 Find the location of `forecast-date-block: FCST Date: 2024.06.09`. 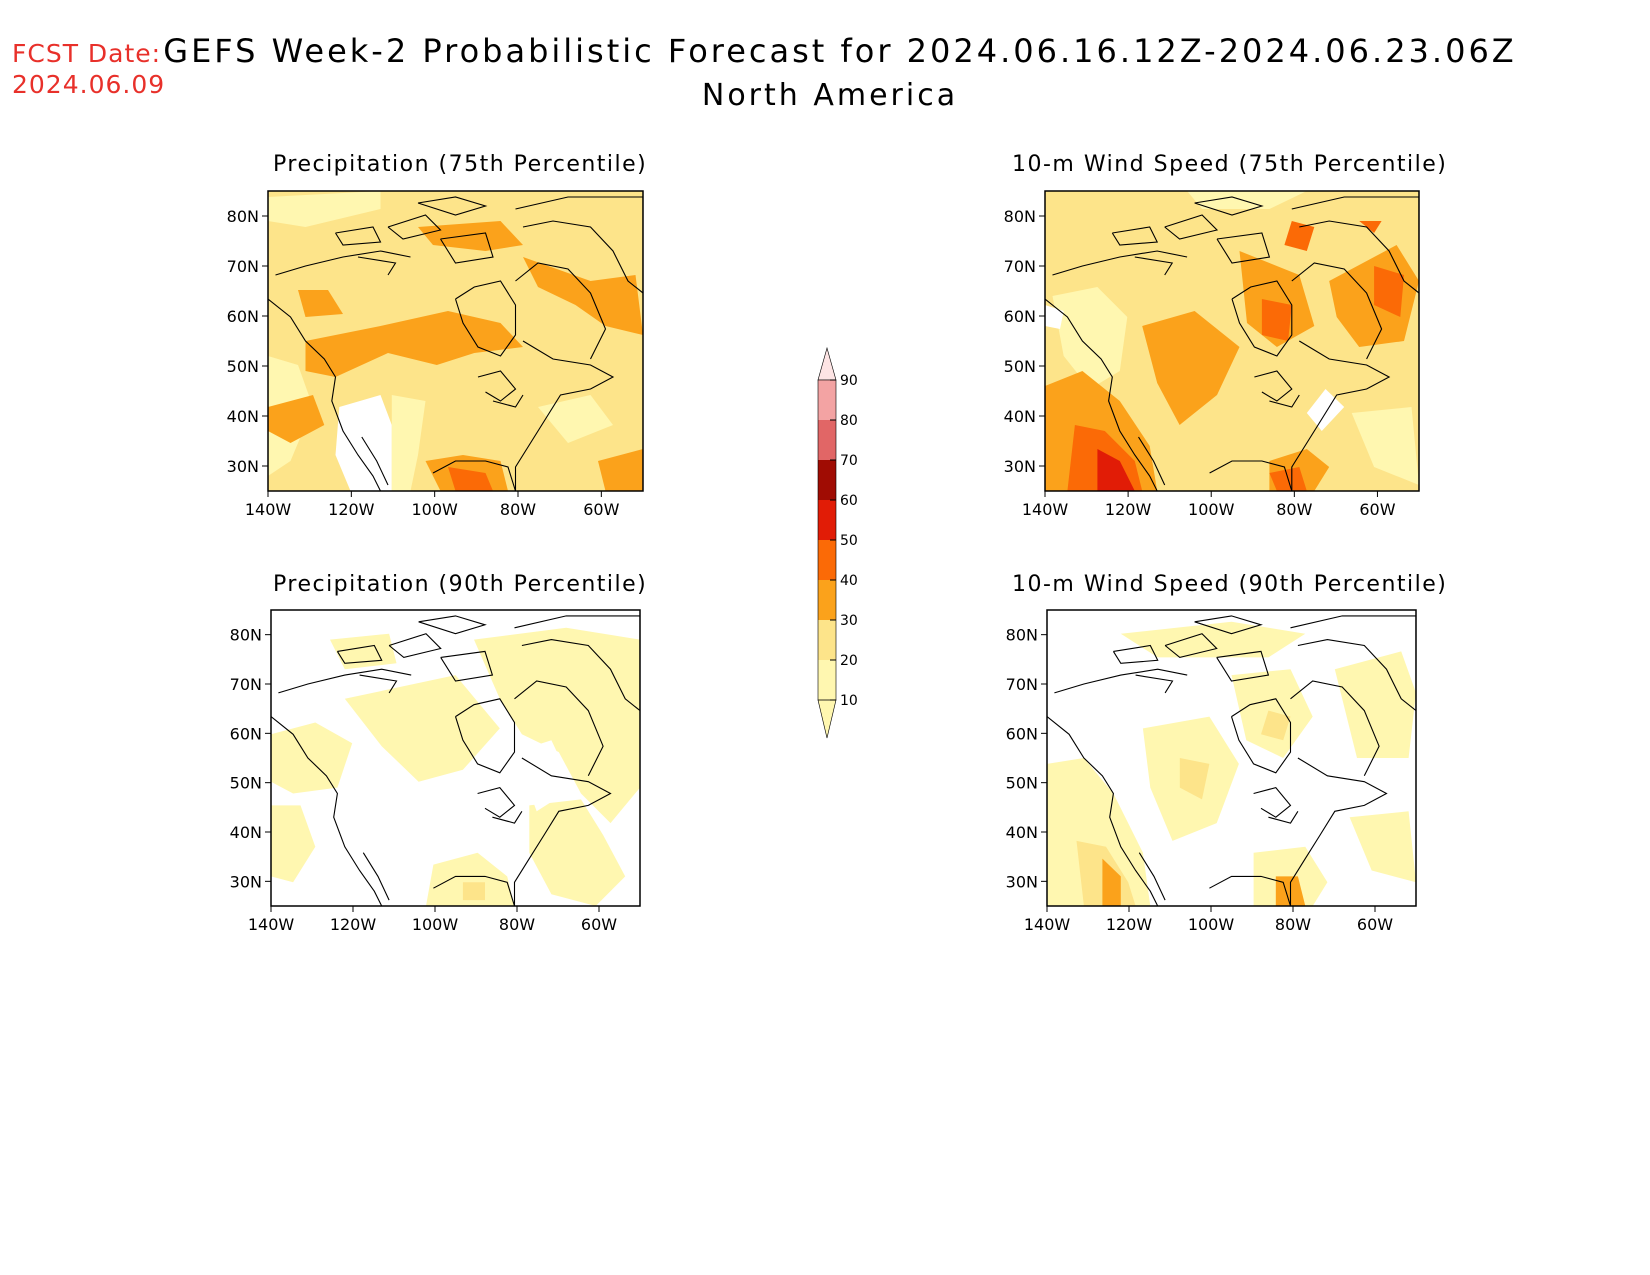

forecast-date-block: FCST Date: 2024.06.09 is located at coordinates (88, 69).